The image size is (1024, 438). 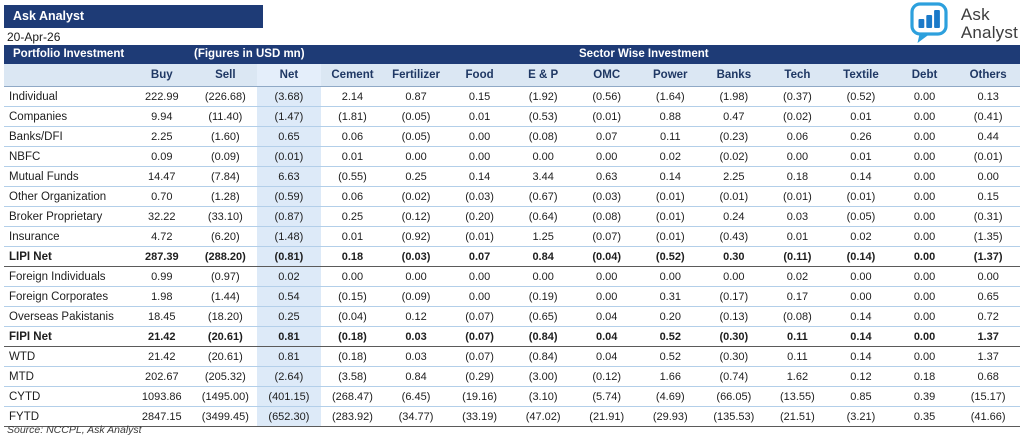 What do you see at coordinates (543, 316) in the screenshot?
I see `value-cell: (0.65)` at bounding box center [543, 316].